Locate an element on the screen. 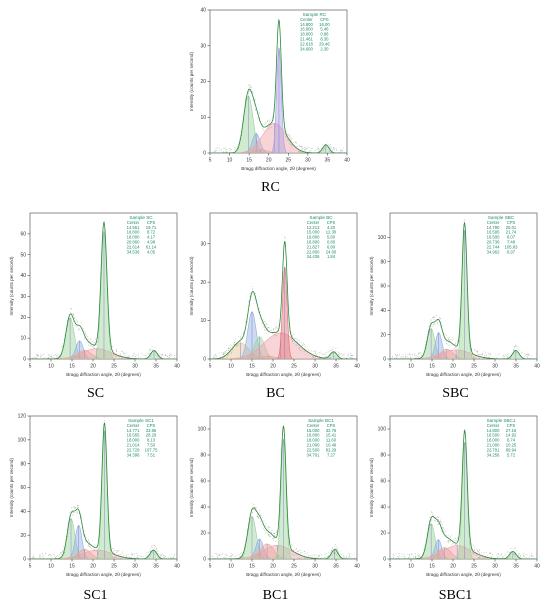 Image resolution: width=550 pixels, height=610 pixels. x-tick-label: 30 is located at coordinates (315, 567).